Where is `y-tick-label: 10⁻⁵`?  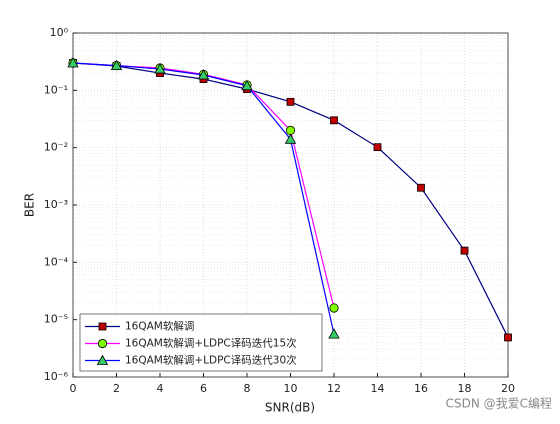
y-tick-label: 10⁻⁵ is located at coordinates (56, 319).